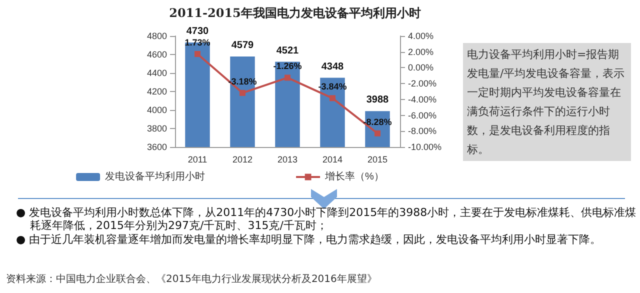 This screenshot has width=640, height=293. I want to click on text: 资料来源：中国电力企业联合会、《2015年电力行业发展现状分析及2016年展望》, so click(191, 279).